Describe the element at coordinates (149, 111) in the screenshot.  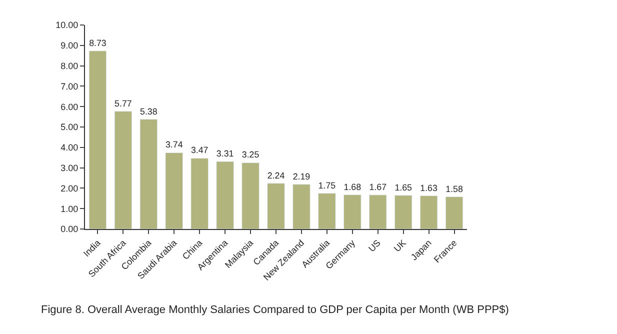
I see `data-label: 5.38` at that location.